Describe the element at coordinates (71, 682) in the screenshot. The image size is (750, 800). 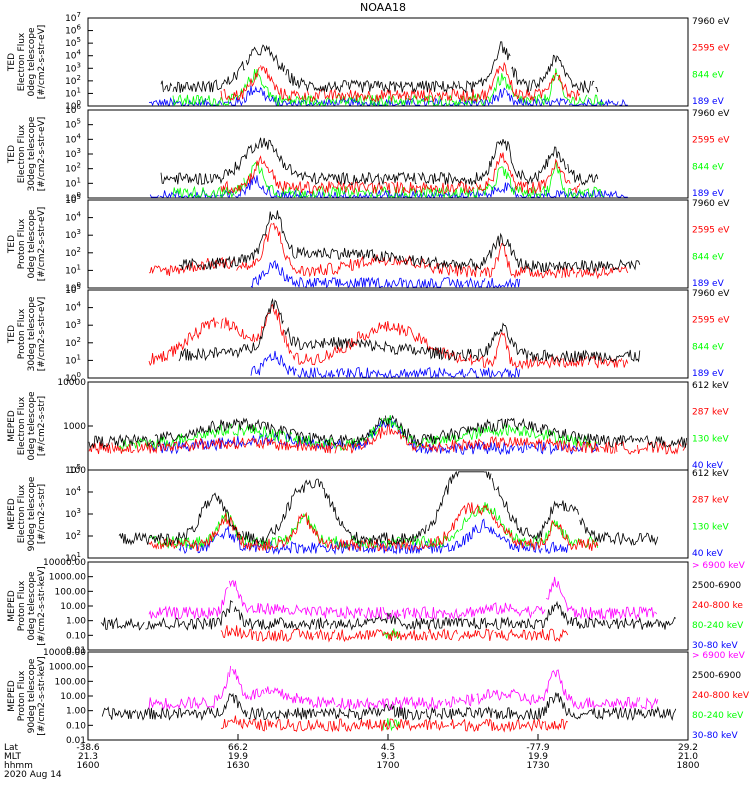
I see `y-tick-label: 100.00` at that location.